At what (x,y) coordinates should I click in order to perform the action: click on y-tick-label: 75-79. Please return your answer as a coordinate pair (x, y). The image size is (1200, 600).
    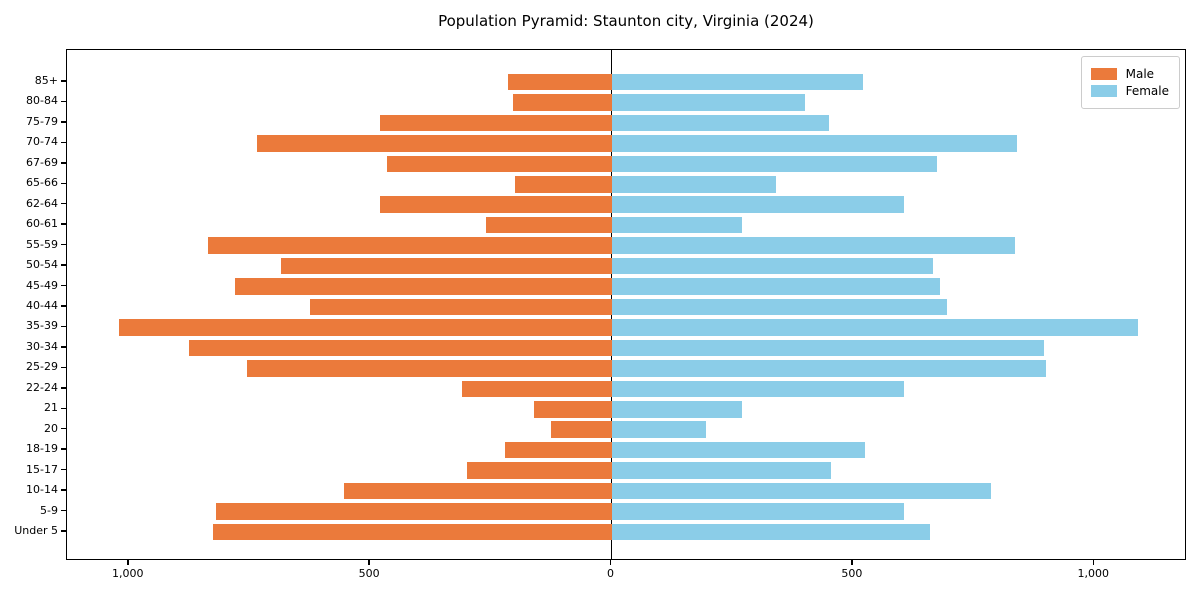
    Looking at the image, I should click on (42, 121).